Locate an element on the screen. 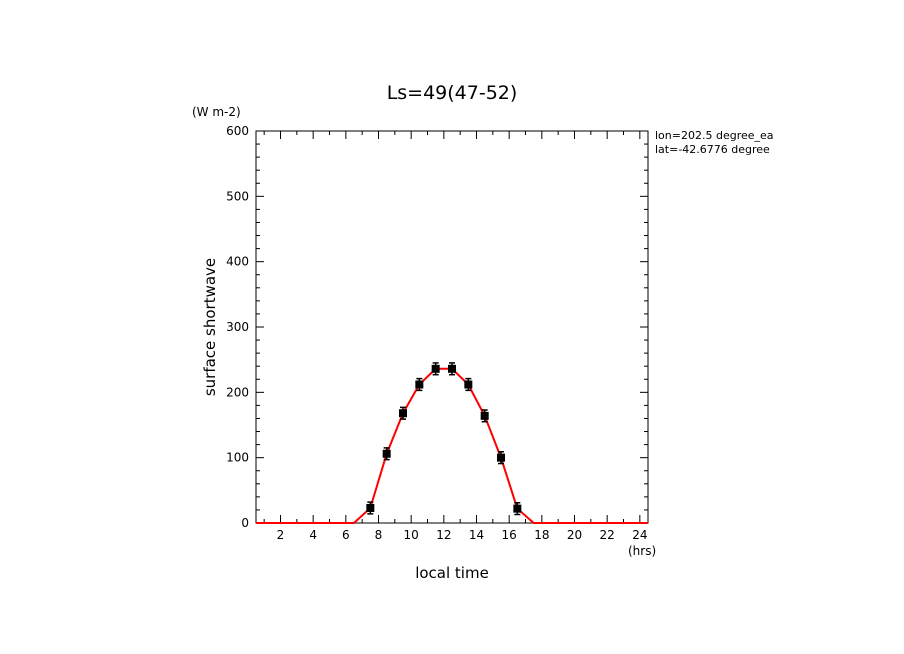  x-tick-label: 6 is located at coordinates (346, 535).